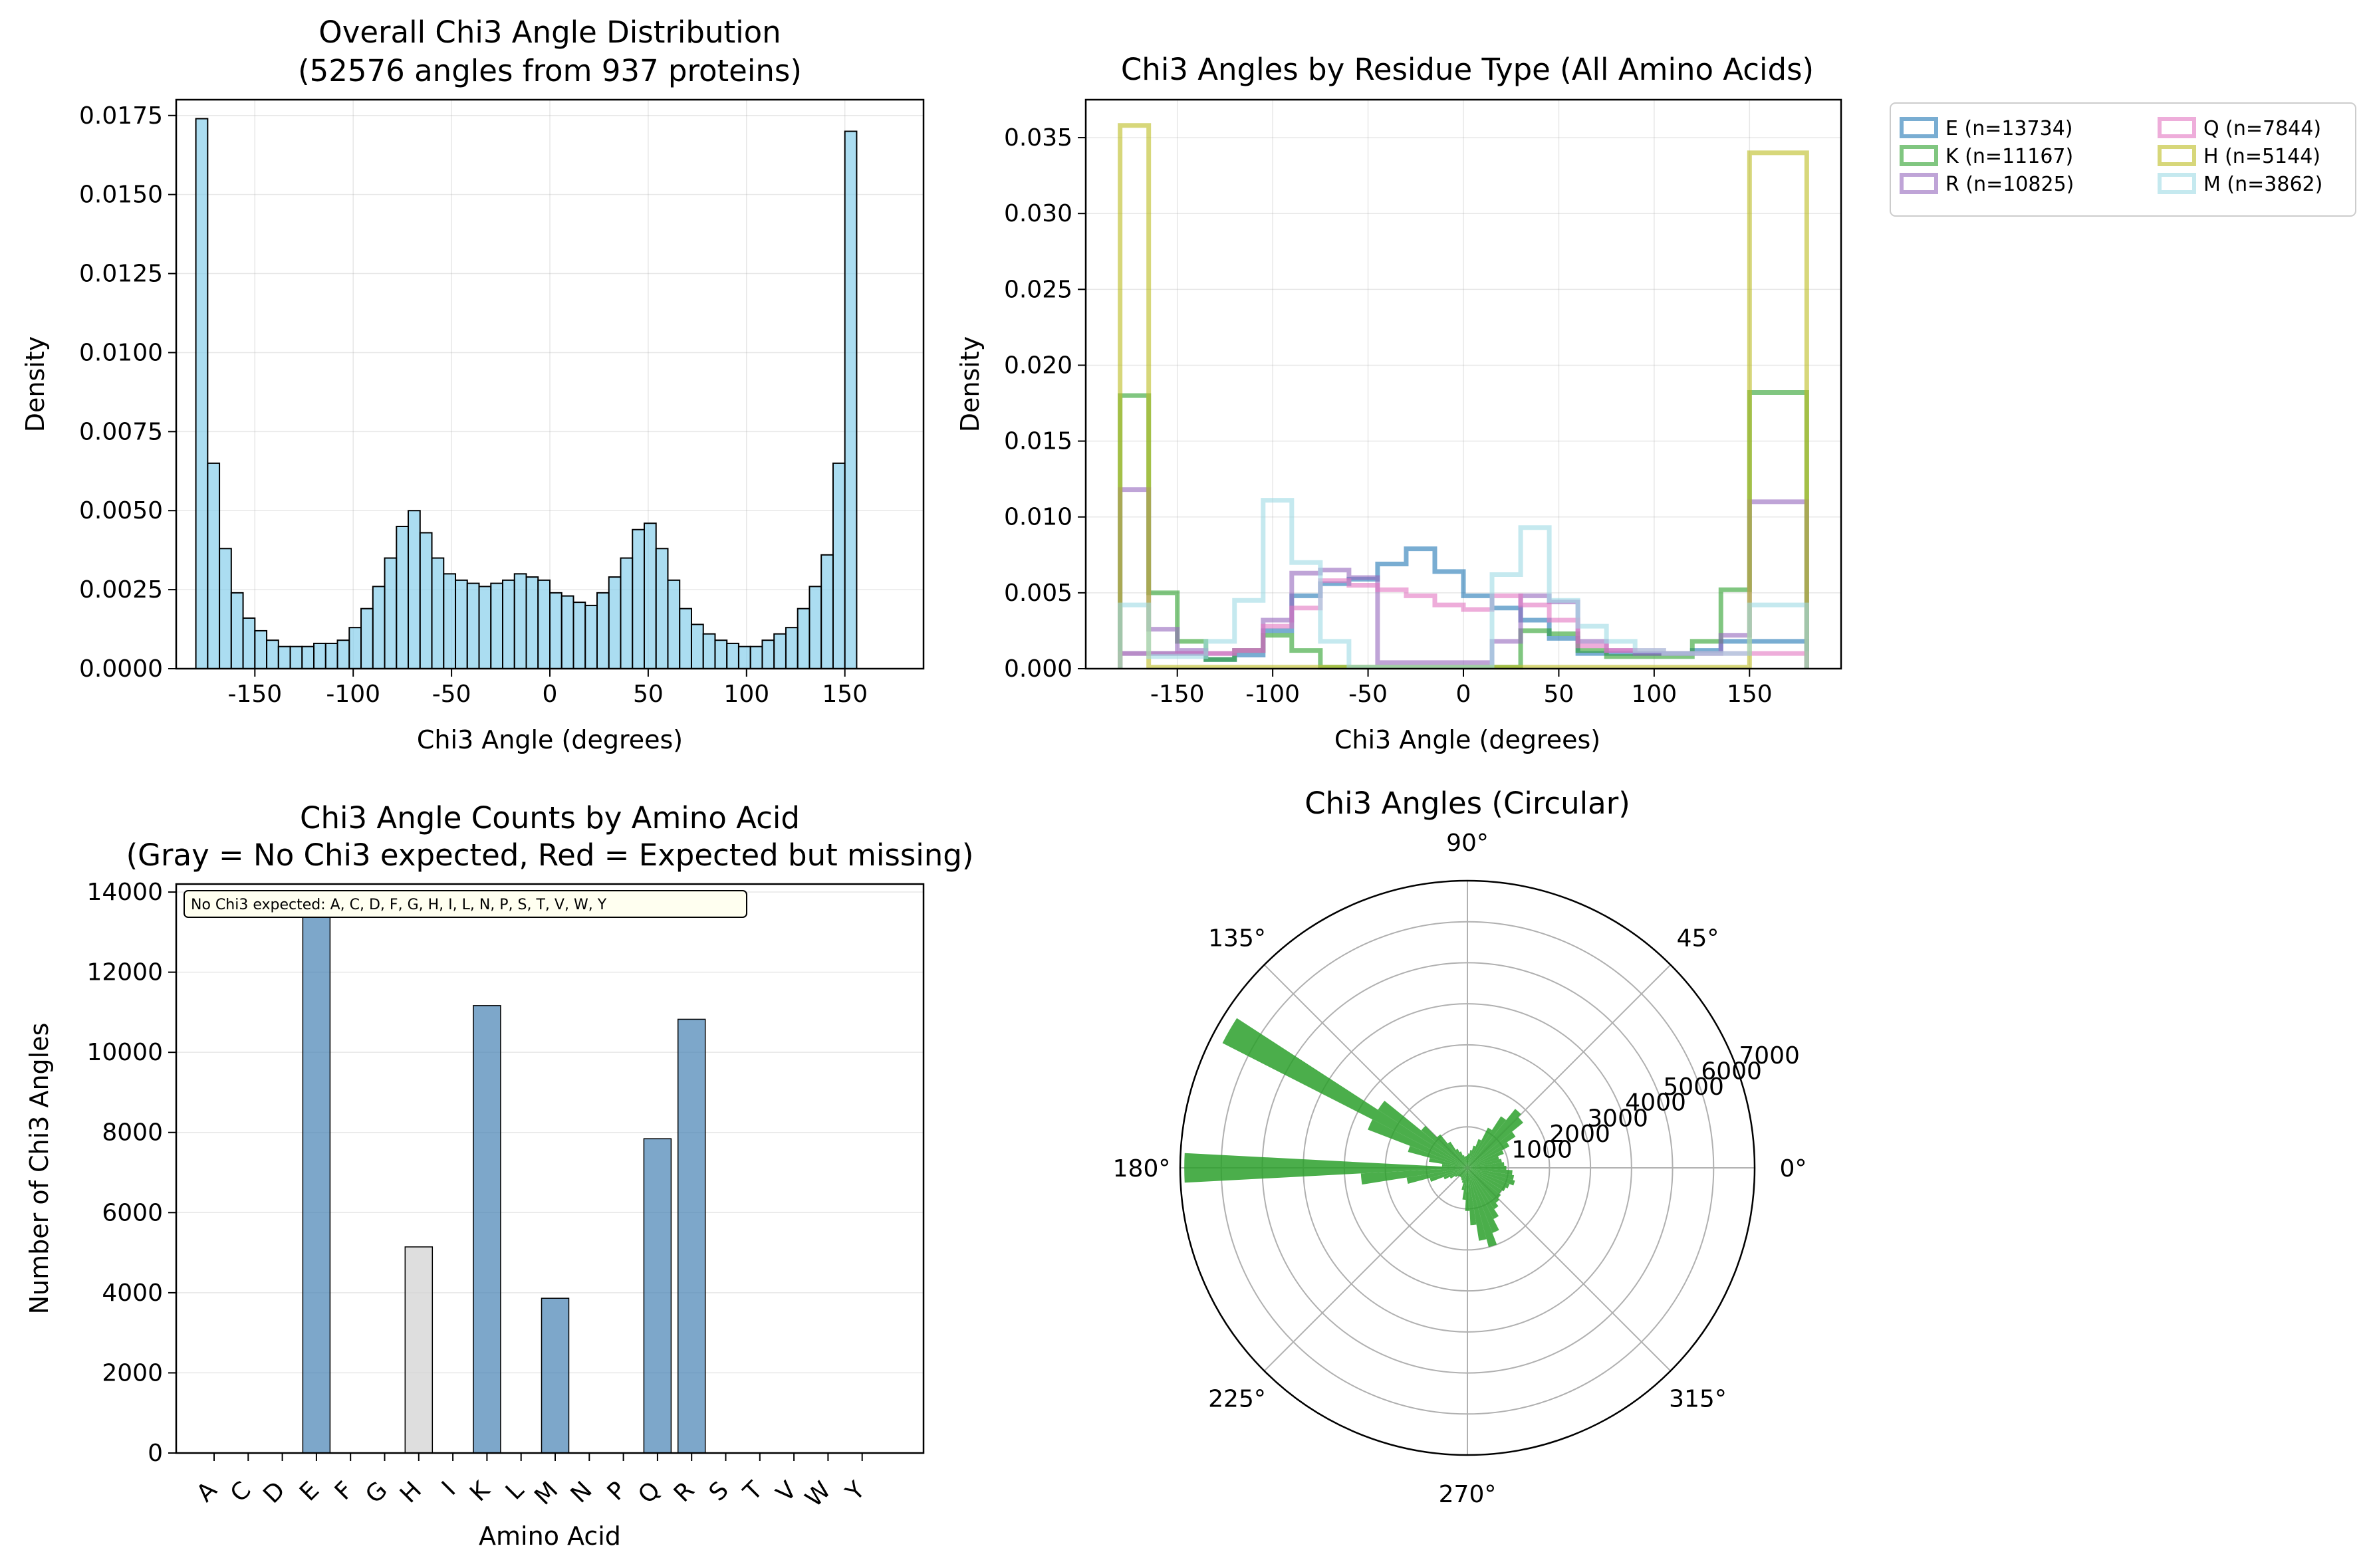  What do you see at coordinates (121, 274) in the screenshot?
I see `y-tick-label: 0.0125` at bounding box center [121, 274].